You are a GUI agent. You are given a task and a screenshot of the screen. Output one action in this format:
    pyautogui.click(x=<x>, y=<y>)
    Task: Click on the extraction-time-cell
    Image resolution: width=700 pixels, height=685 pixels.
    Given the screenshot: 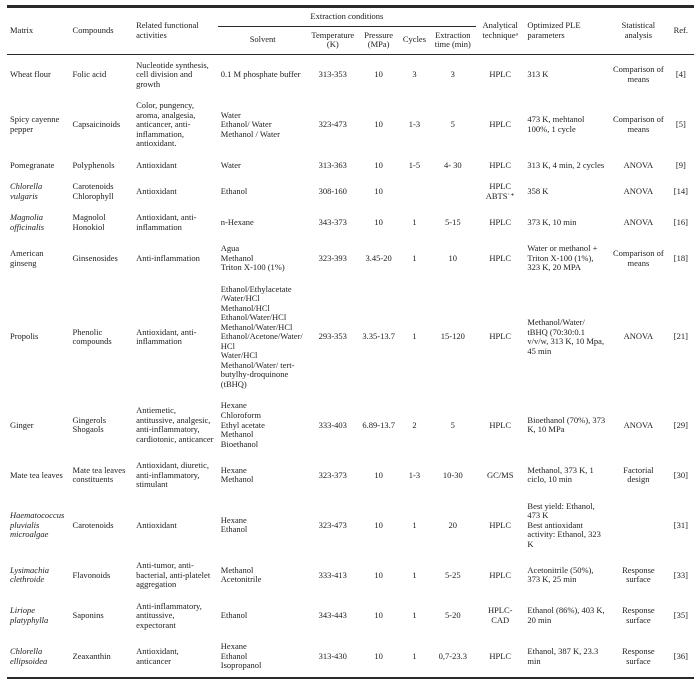 What is the action you would take?
    pyautogui.click(x=453, y=191)
    